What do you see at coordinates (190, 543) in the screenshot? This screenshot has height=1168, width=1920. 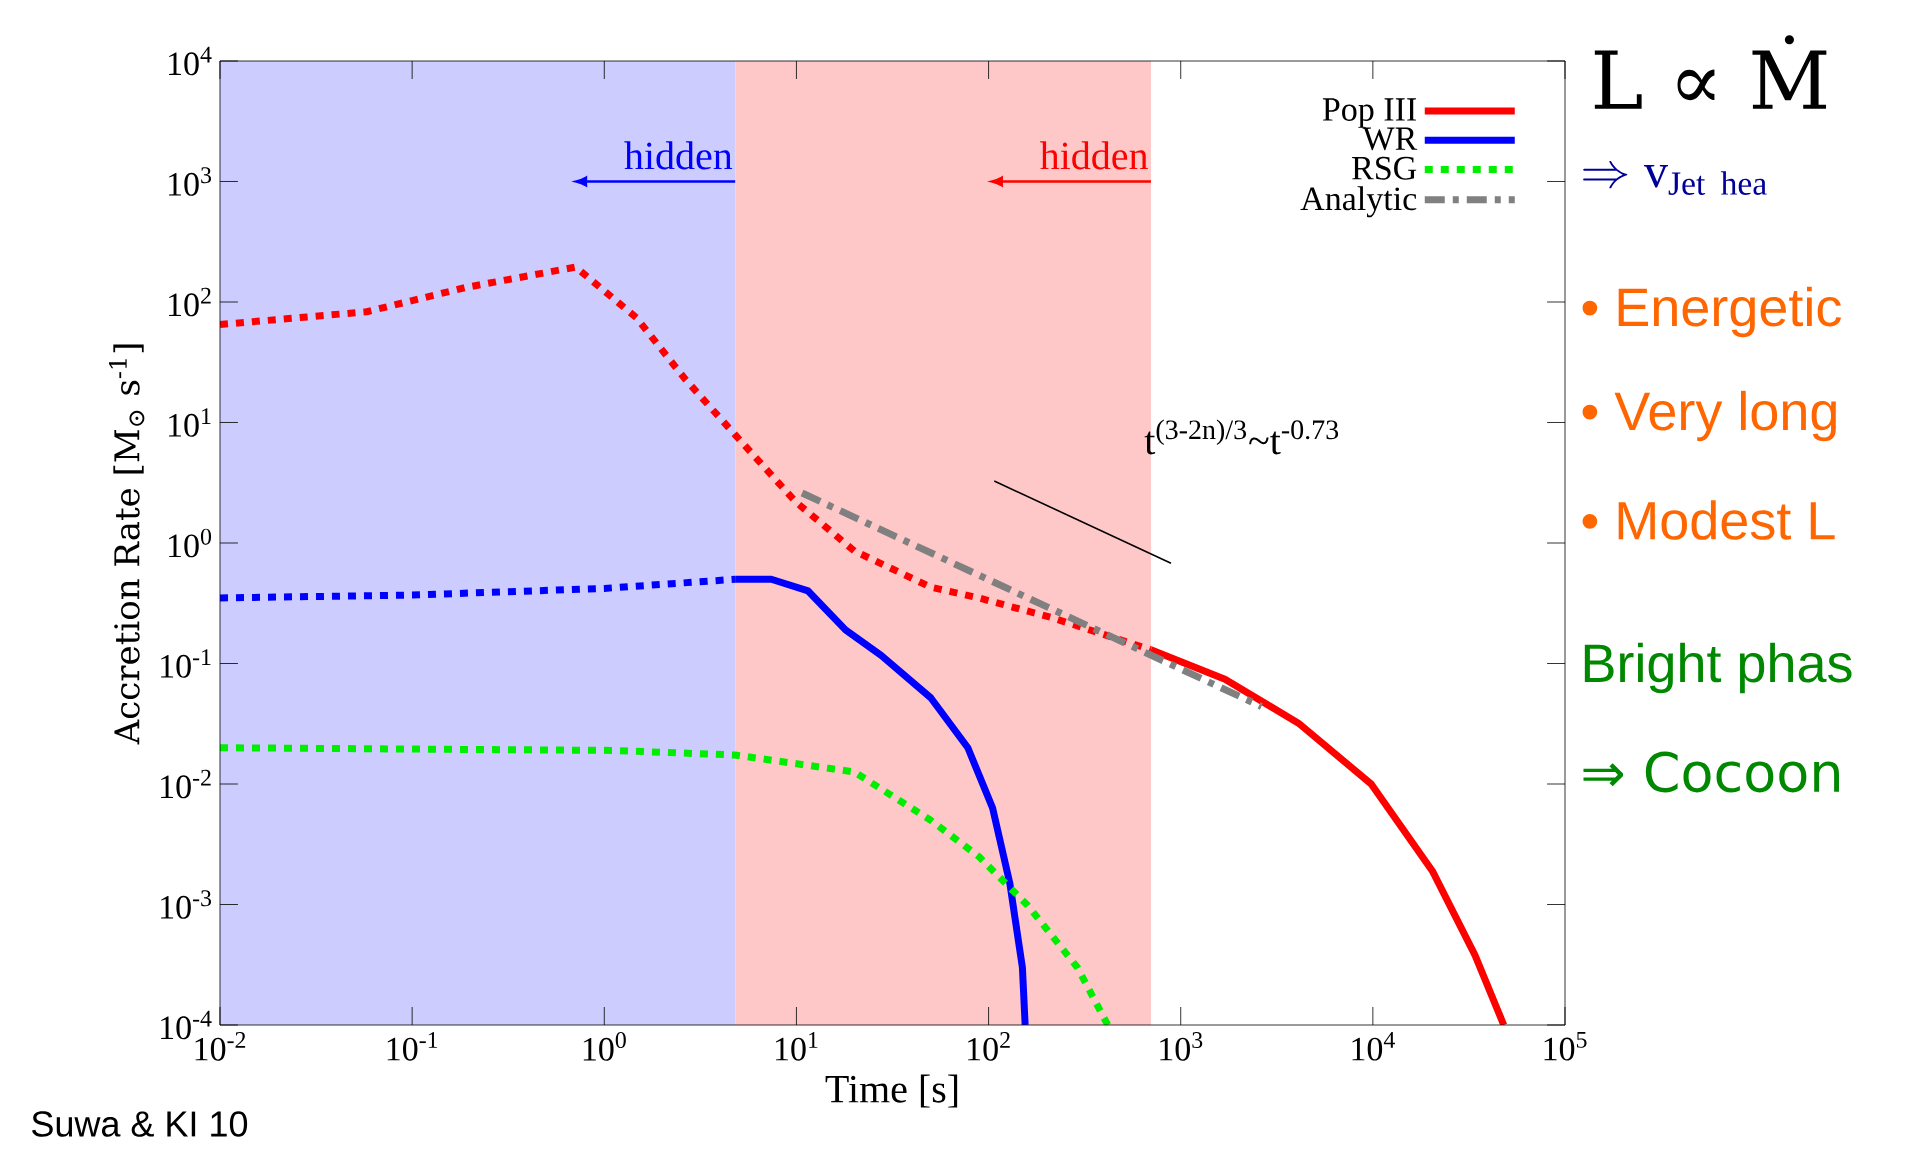 I see `y-tick-label: 10$^{0}$` at bounding box center [190, 543].